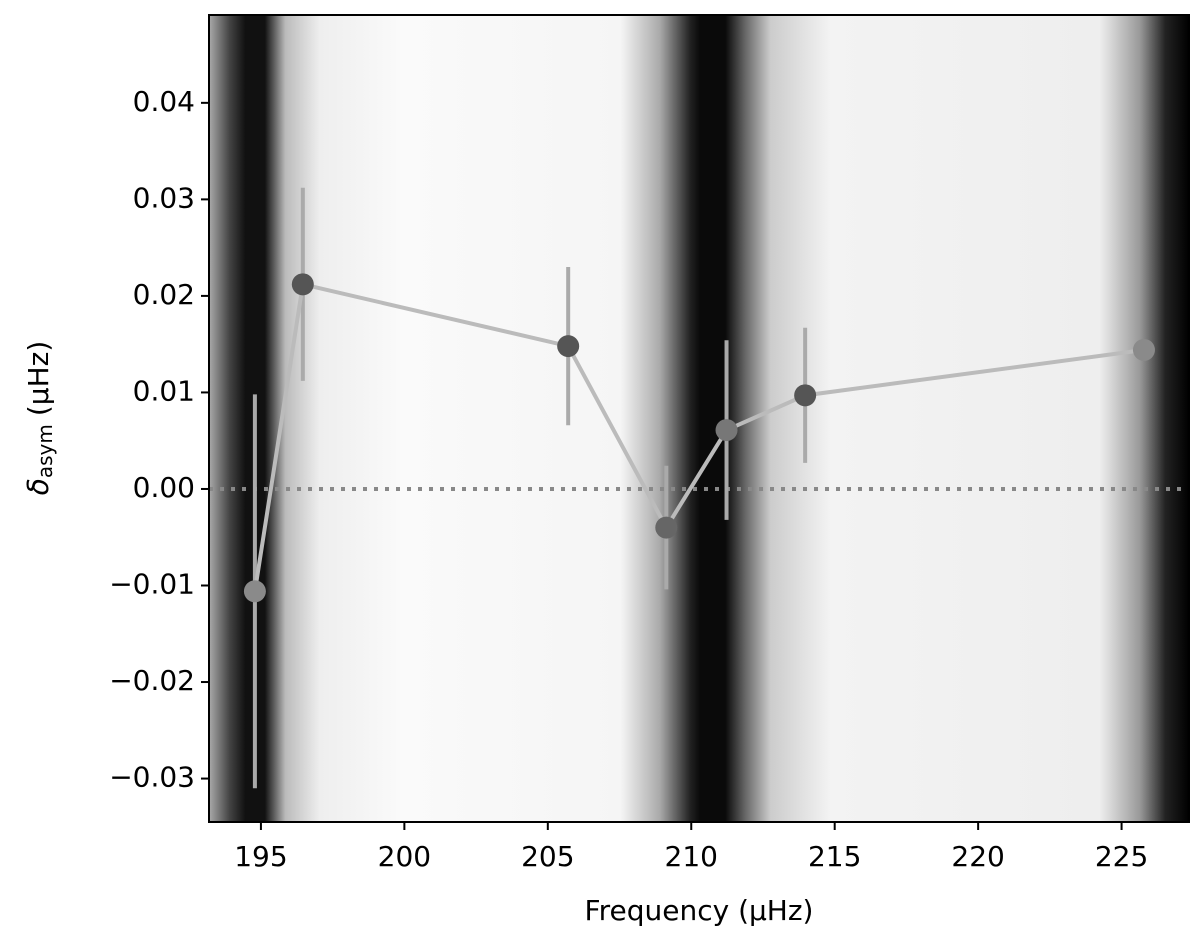 The width and height of the screenshot is (1200, 946). Describe the element at coordinates (164, 101) in the screenshot. I see `y-tick-label: 0.04` at that location.